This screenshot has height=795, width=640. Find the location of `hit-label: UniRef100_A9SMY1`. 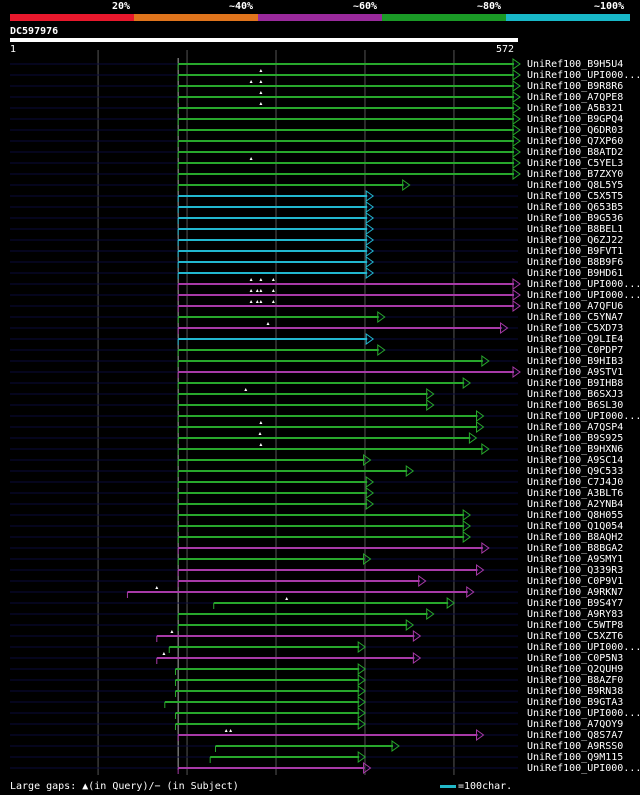

hit-label: UniRef100_A9SMY1 is located at coordinates (575, 559).